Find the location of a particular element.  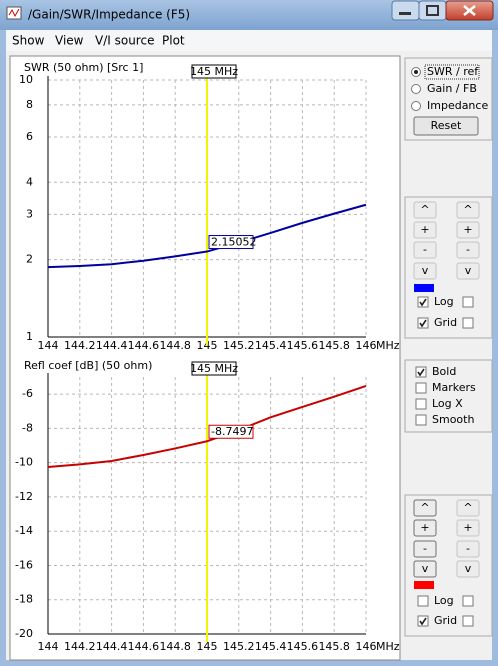

x-tick-label: 145.2 is located at coordinates (239, 345).